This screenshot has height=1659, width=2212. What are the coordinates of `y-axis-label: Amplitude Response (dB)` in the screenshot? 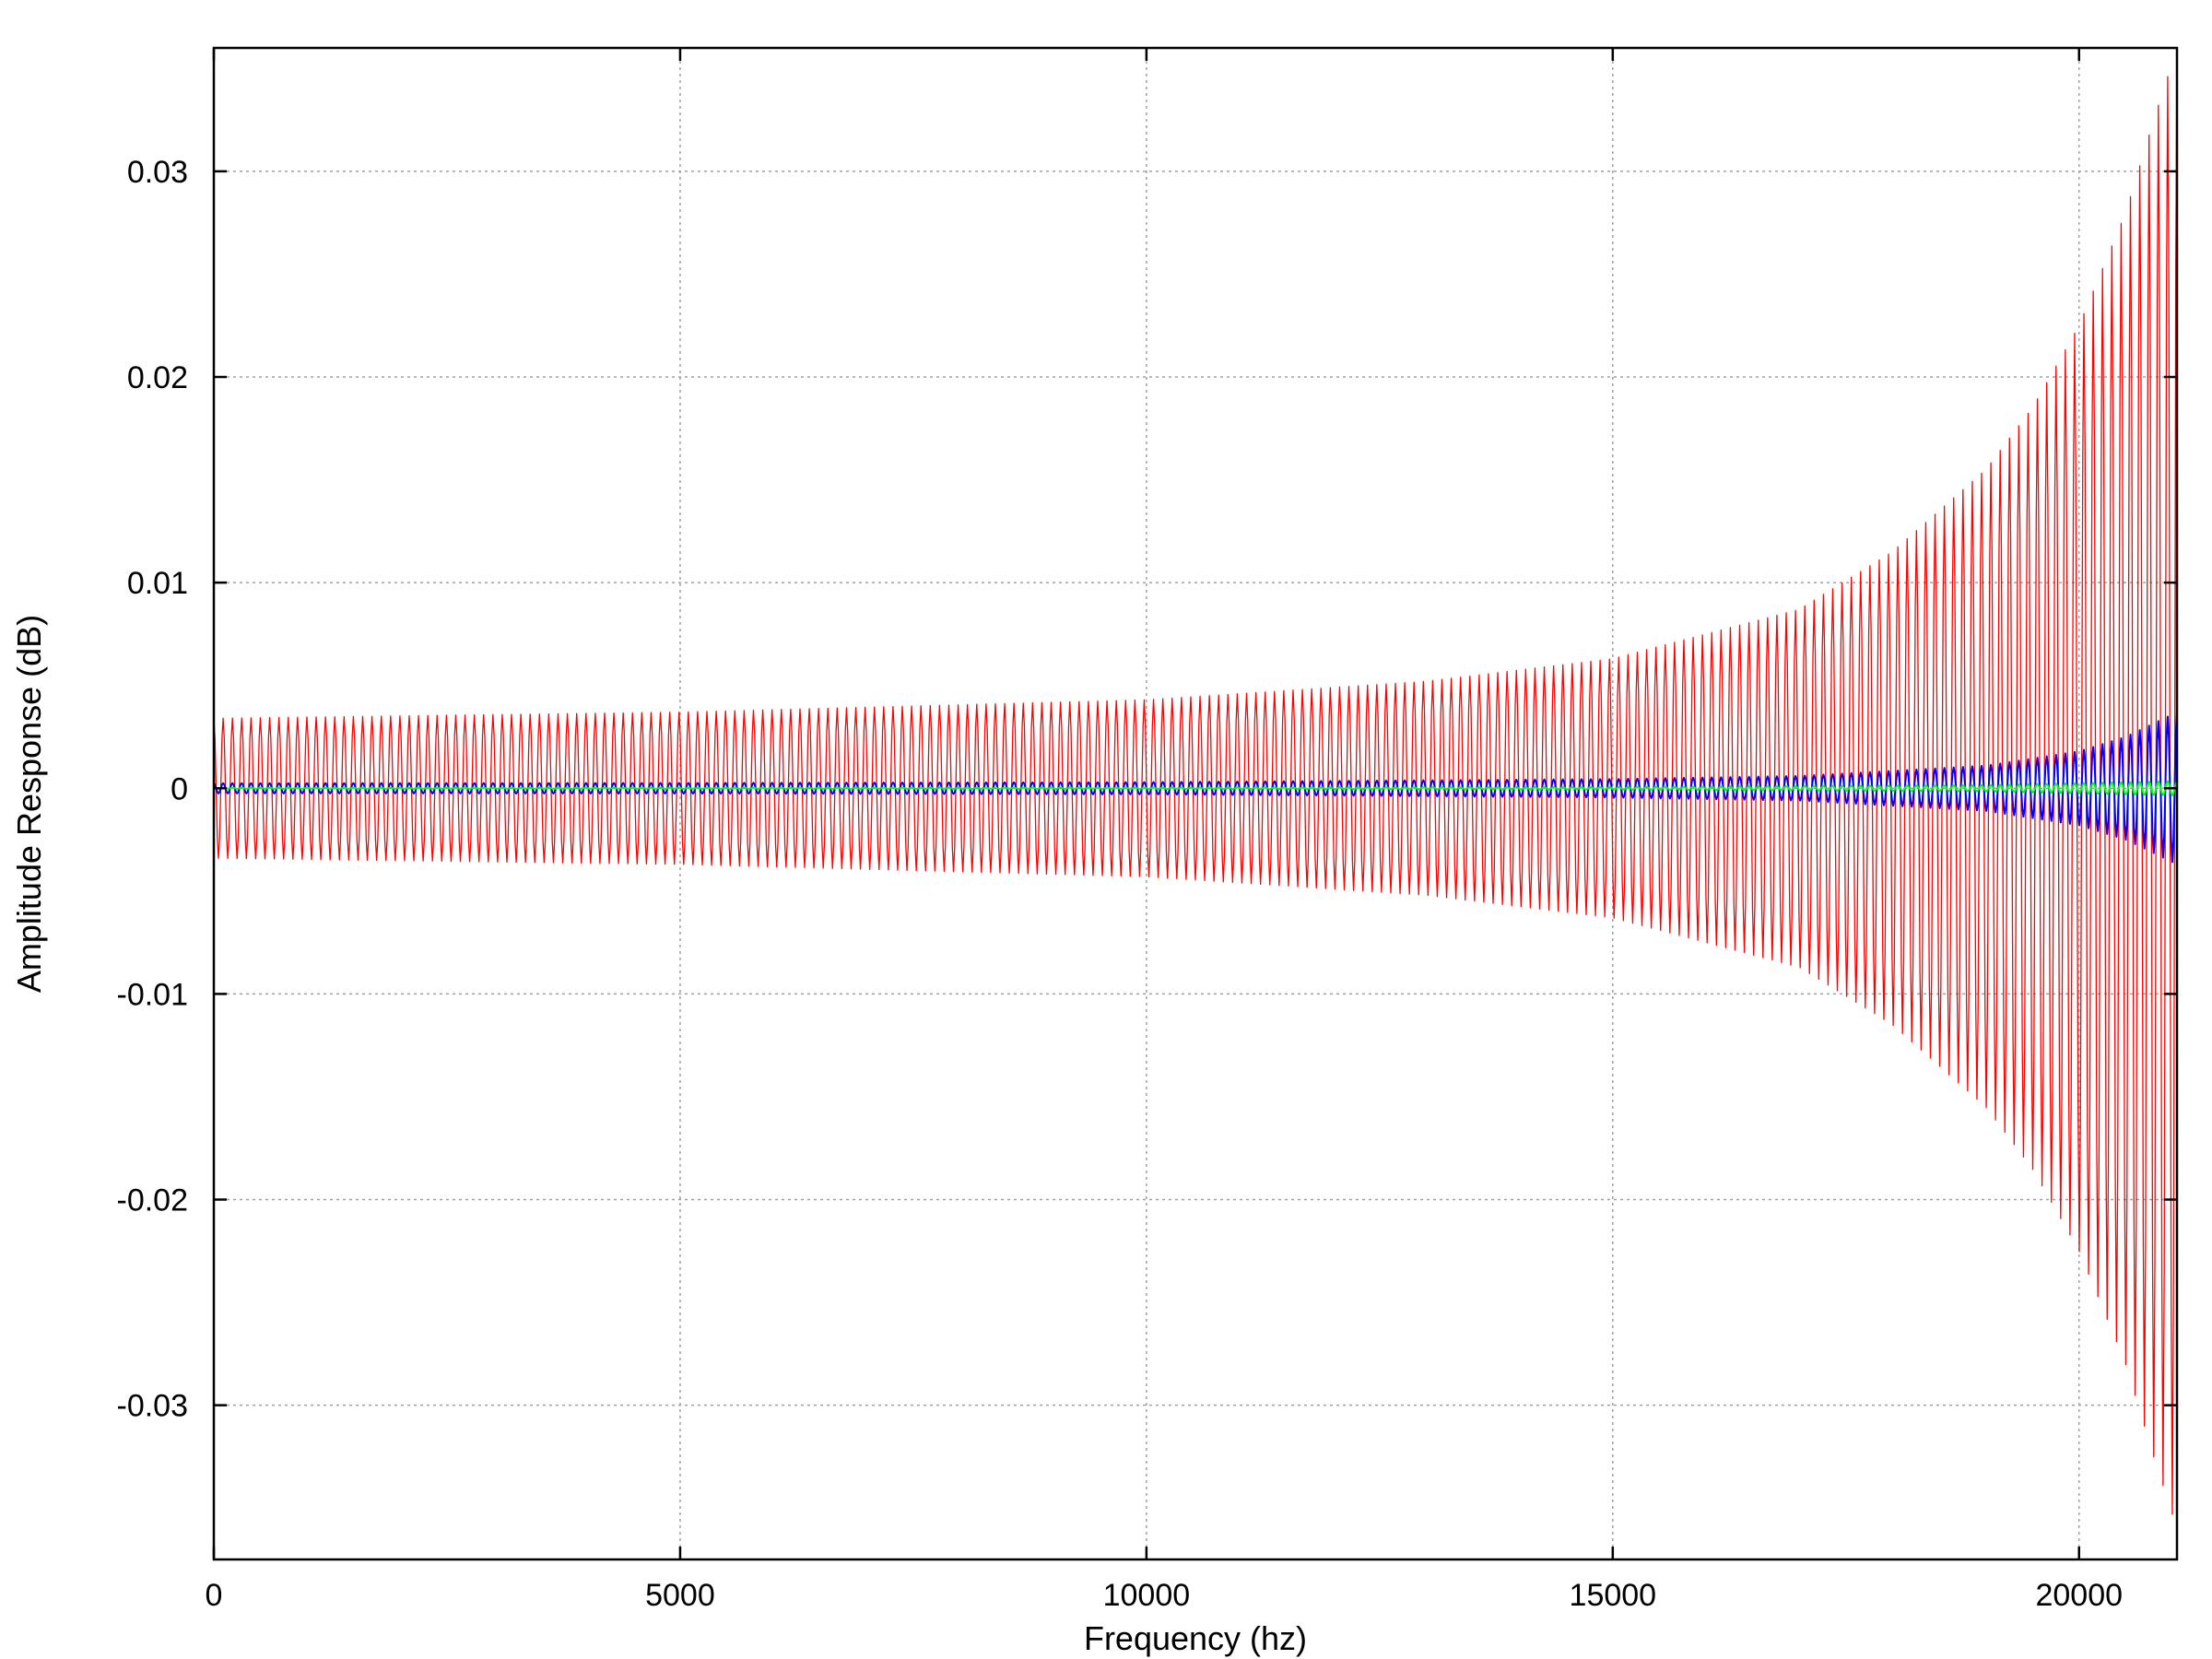 It's located at (29, 804).